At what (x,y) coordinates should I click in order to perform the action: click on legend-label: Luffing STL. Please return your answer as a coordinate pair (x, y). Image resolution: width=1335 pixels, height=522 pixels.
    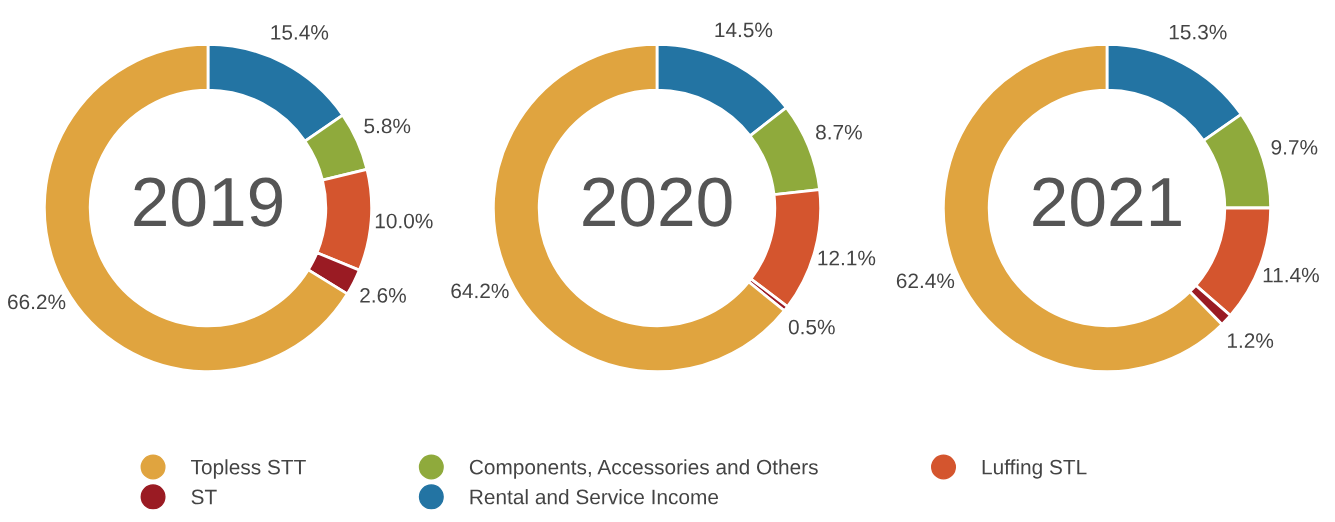
    Looking at the image, I should click on (1034, 469).